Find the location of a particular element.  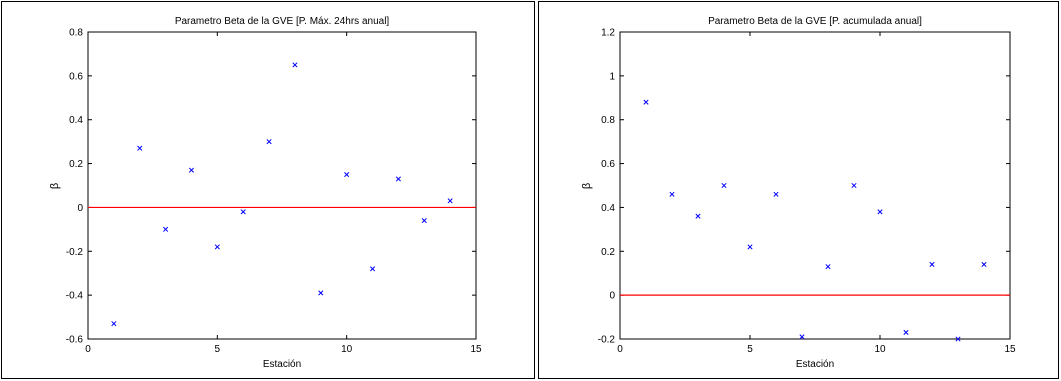

y-tick-label: -0.6 is located at coordinates (75, 340).